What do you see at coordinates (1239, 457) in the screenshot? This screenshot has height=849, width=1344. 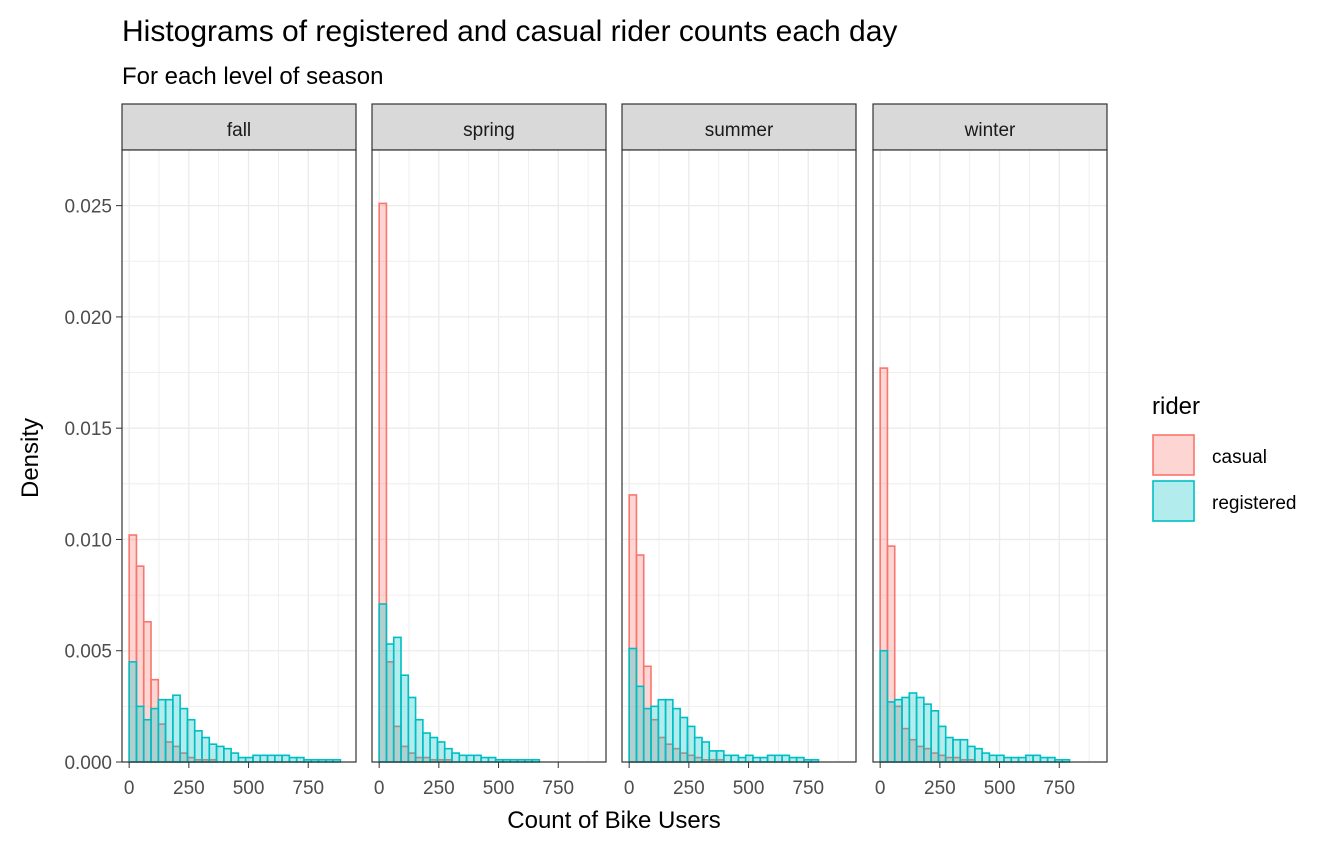 I see `legend-label-casual: casual` at bounding box center [1239, 457].